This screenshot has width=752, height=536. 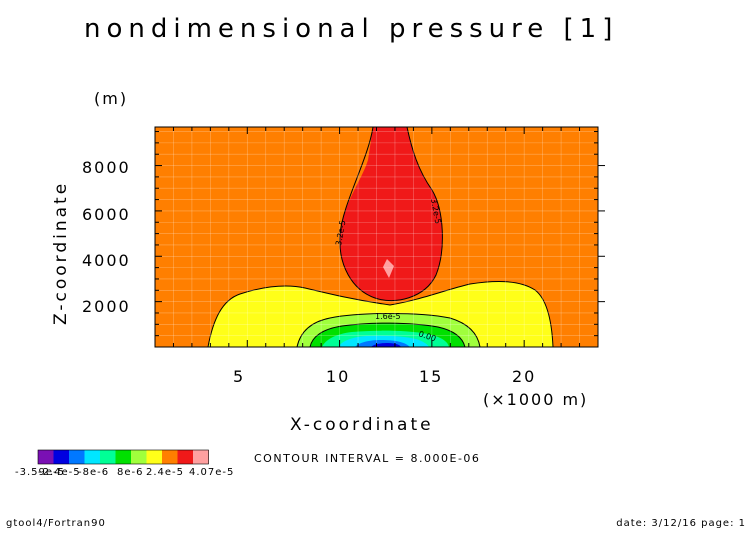 I want to click on colorbar-tick-label: 2.4e-5, so click(x=165, y=472).